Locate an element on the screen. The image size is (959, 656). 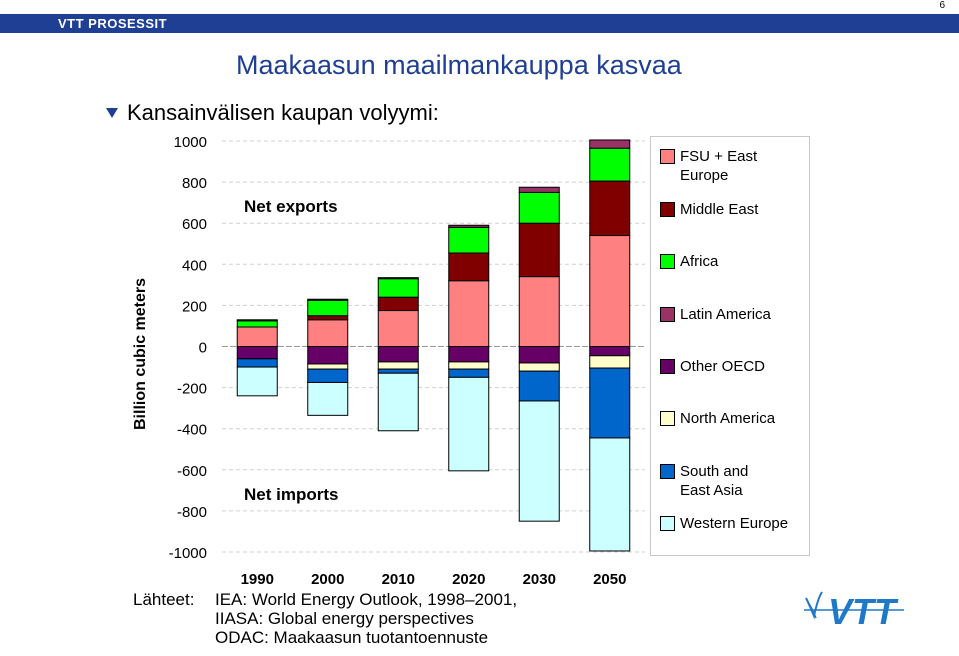
legend-label: South and East Asia is located at coordinates (714, 481).